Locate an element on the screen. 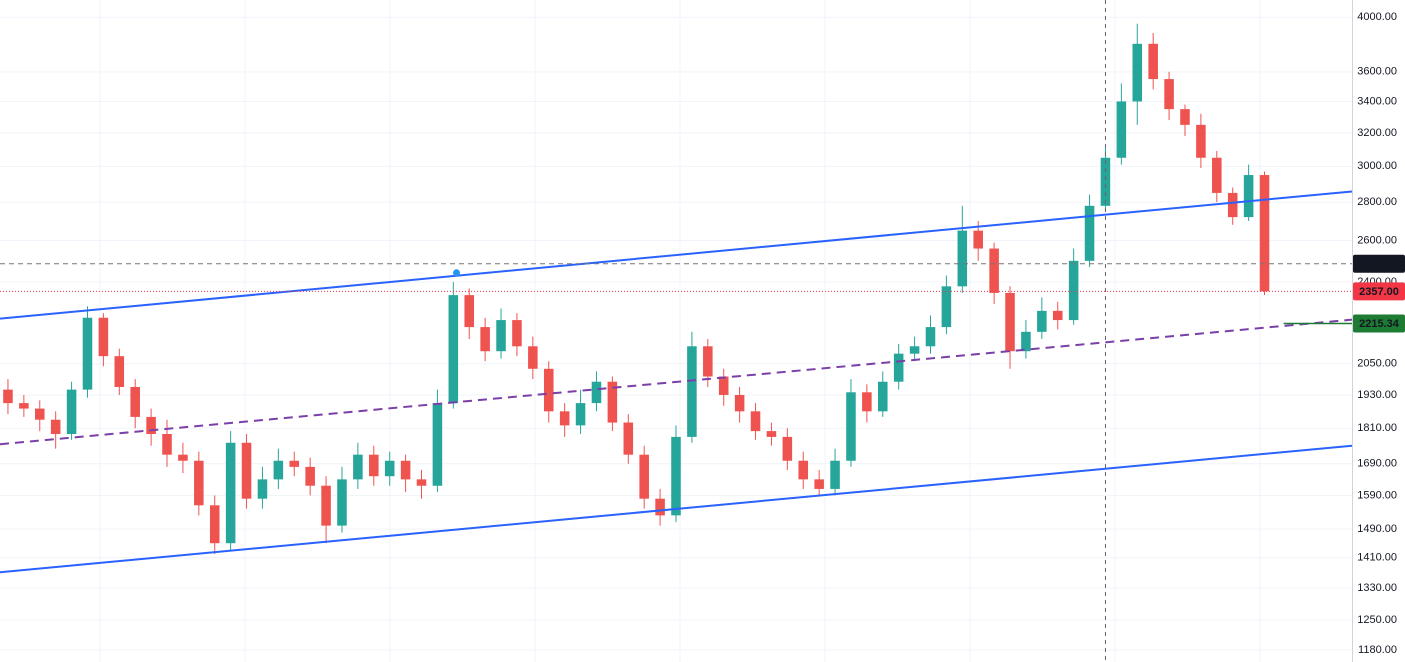  y-tick-label: 3600.00 is located at coordinates (1377, 72).